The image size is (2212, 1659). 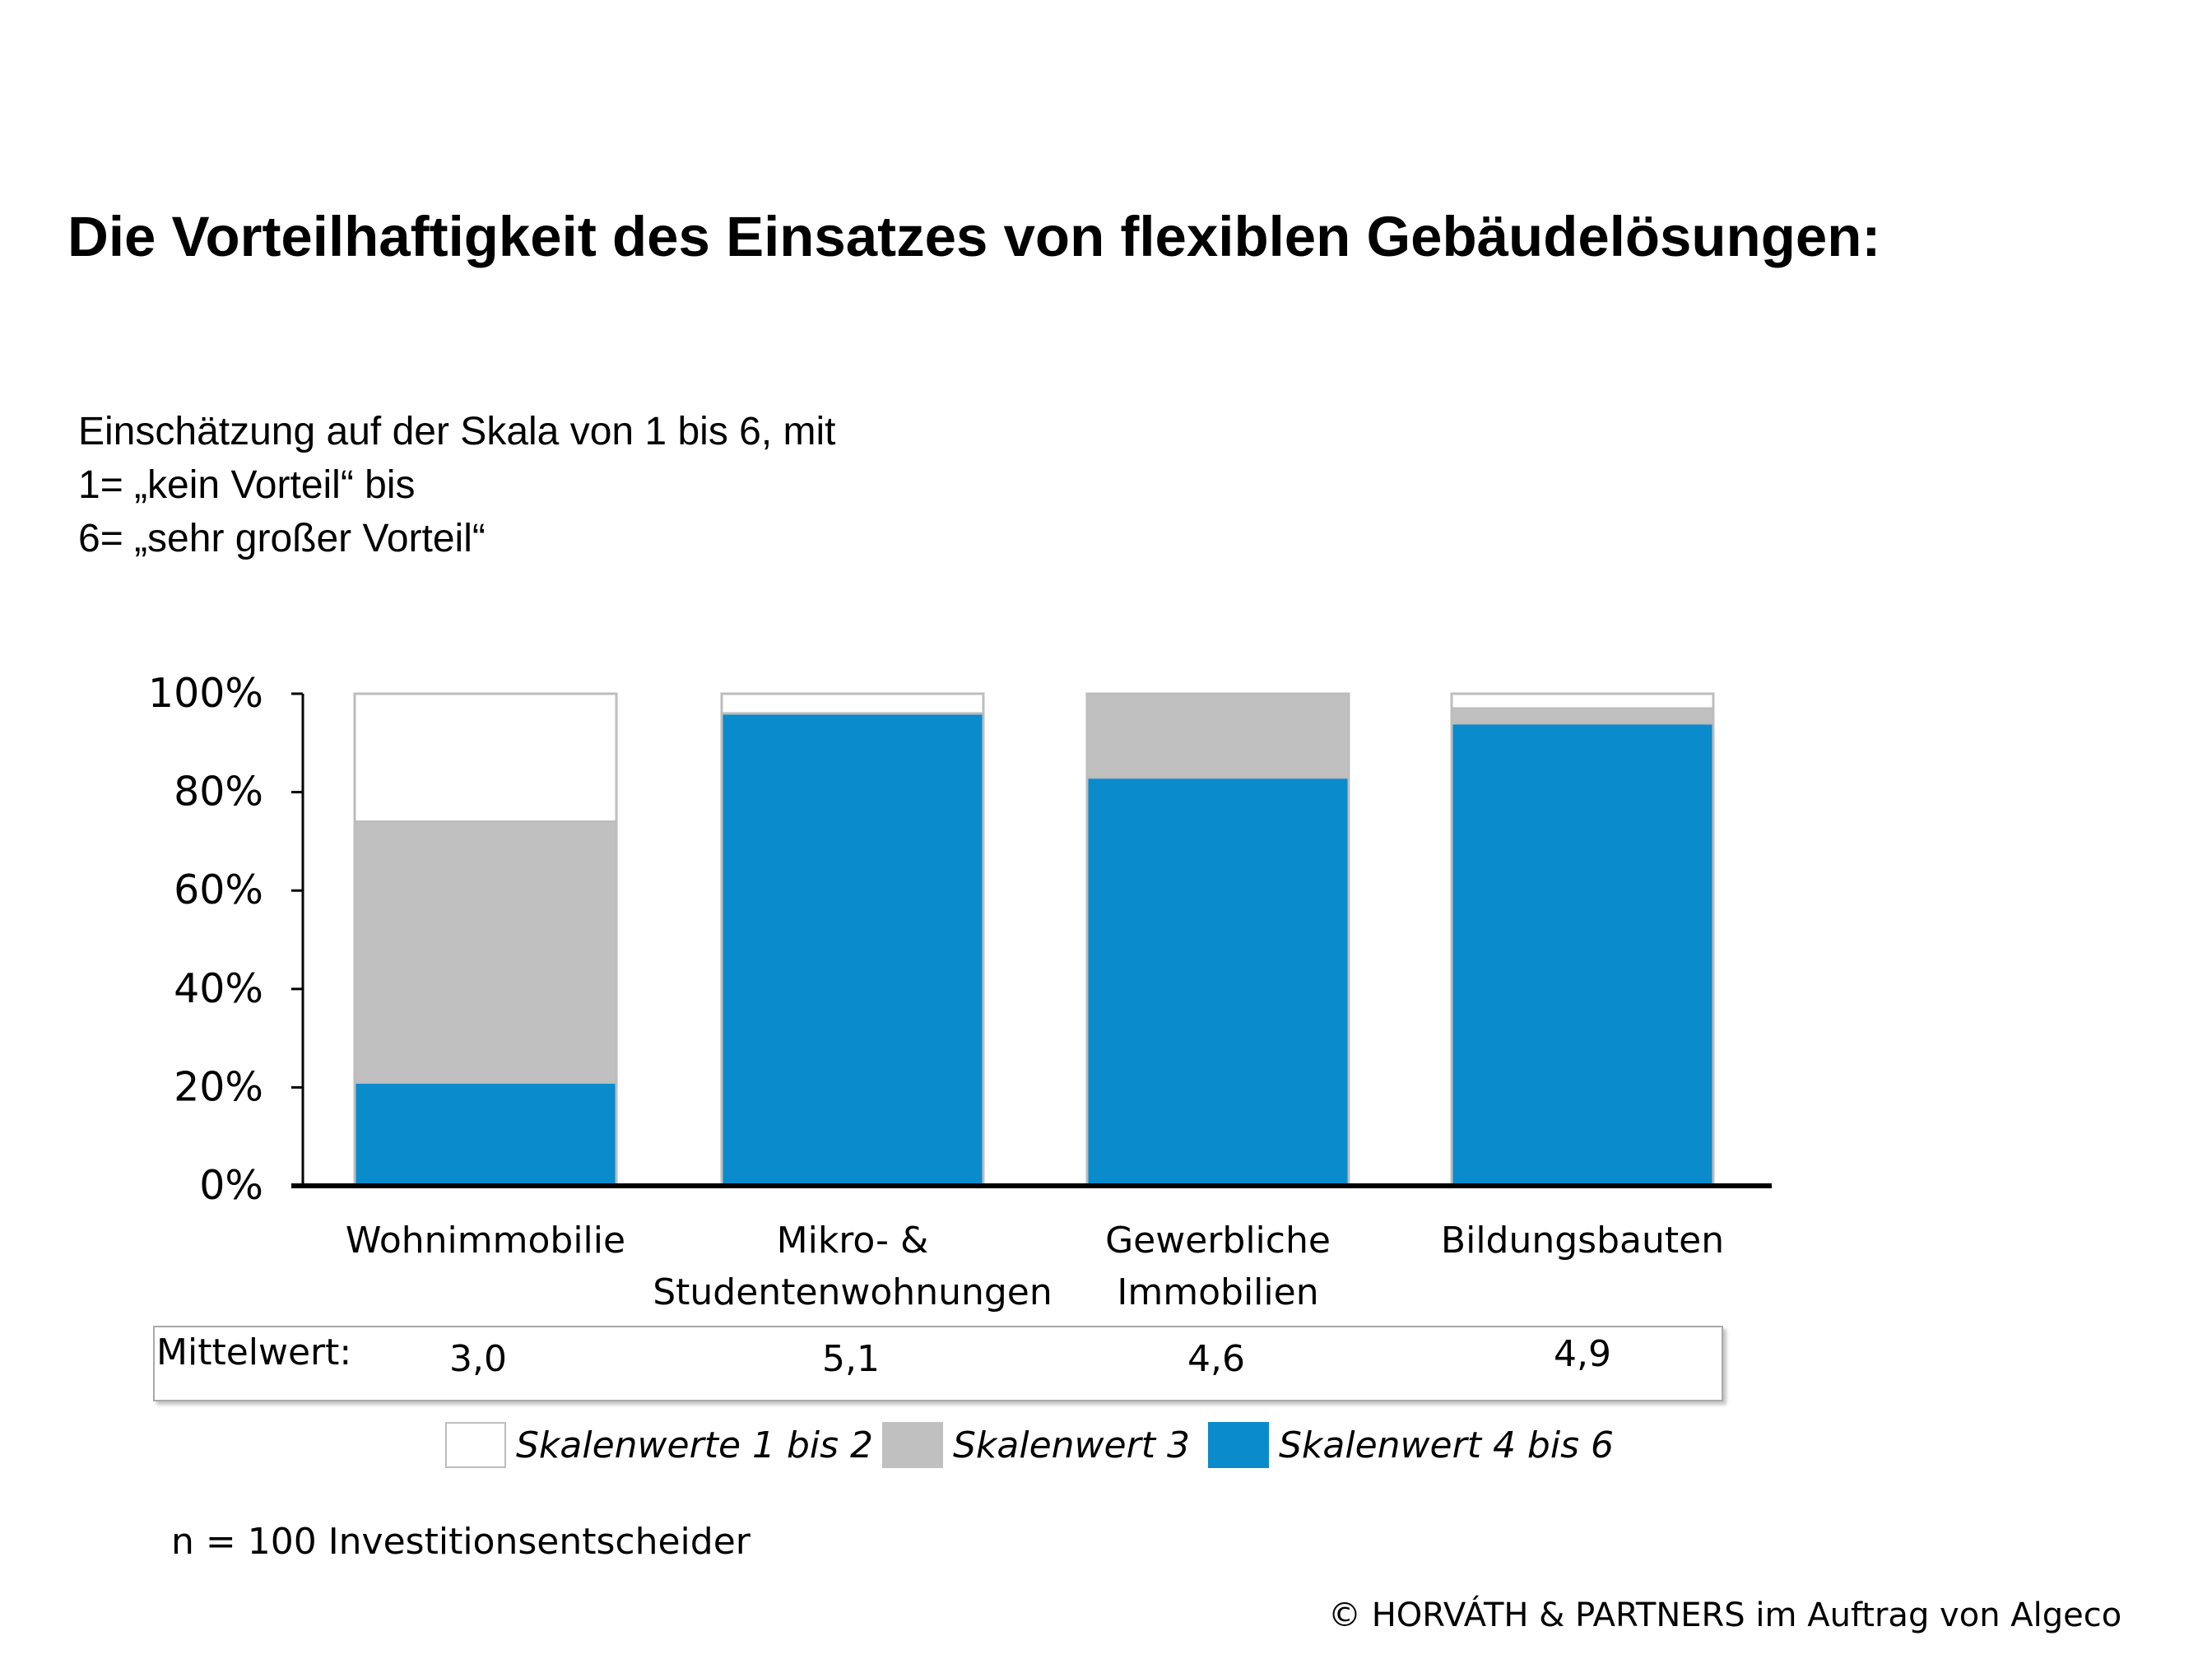 I want to click on legend-label: Skalenwert 3, so click(x=1071, y=1445).